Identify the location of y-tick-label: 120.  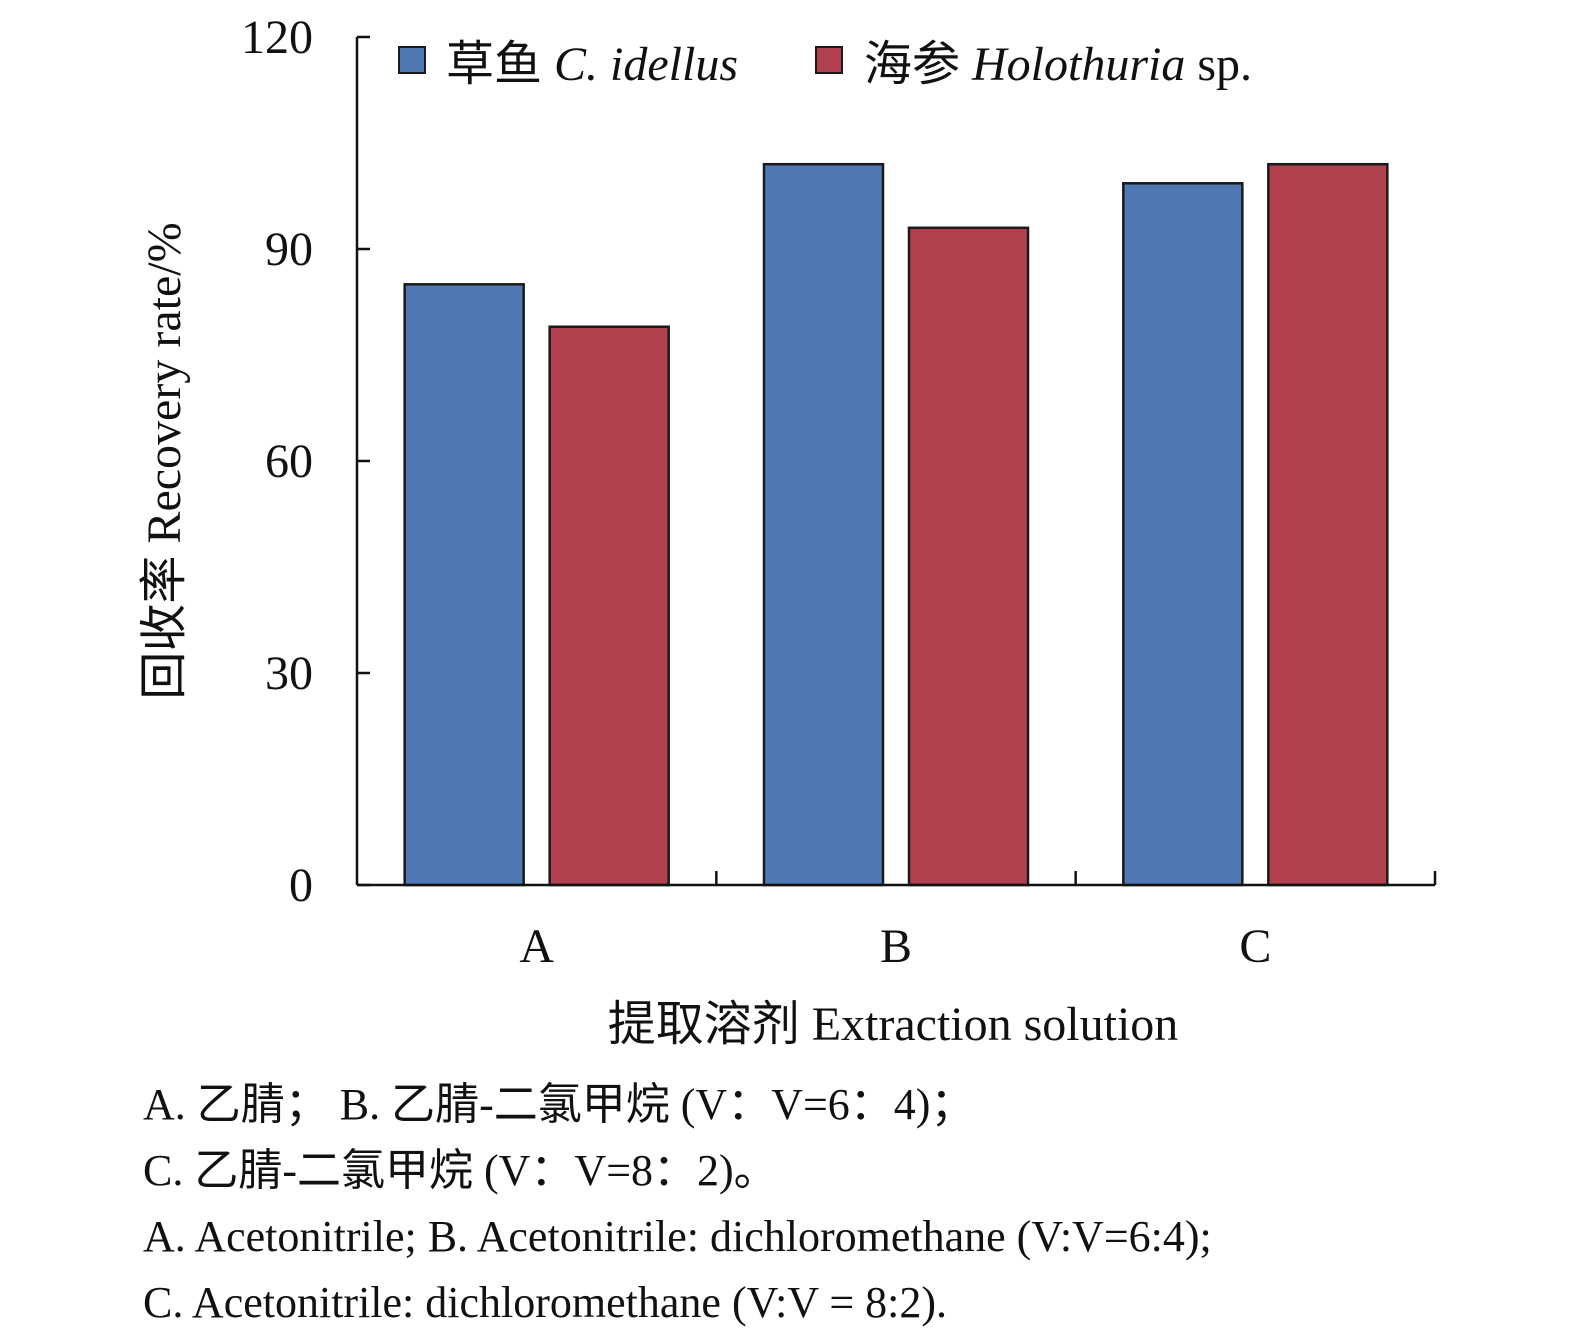
(277, 37).